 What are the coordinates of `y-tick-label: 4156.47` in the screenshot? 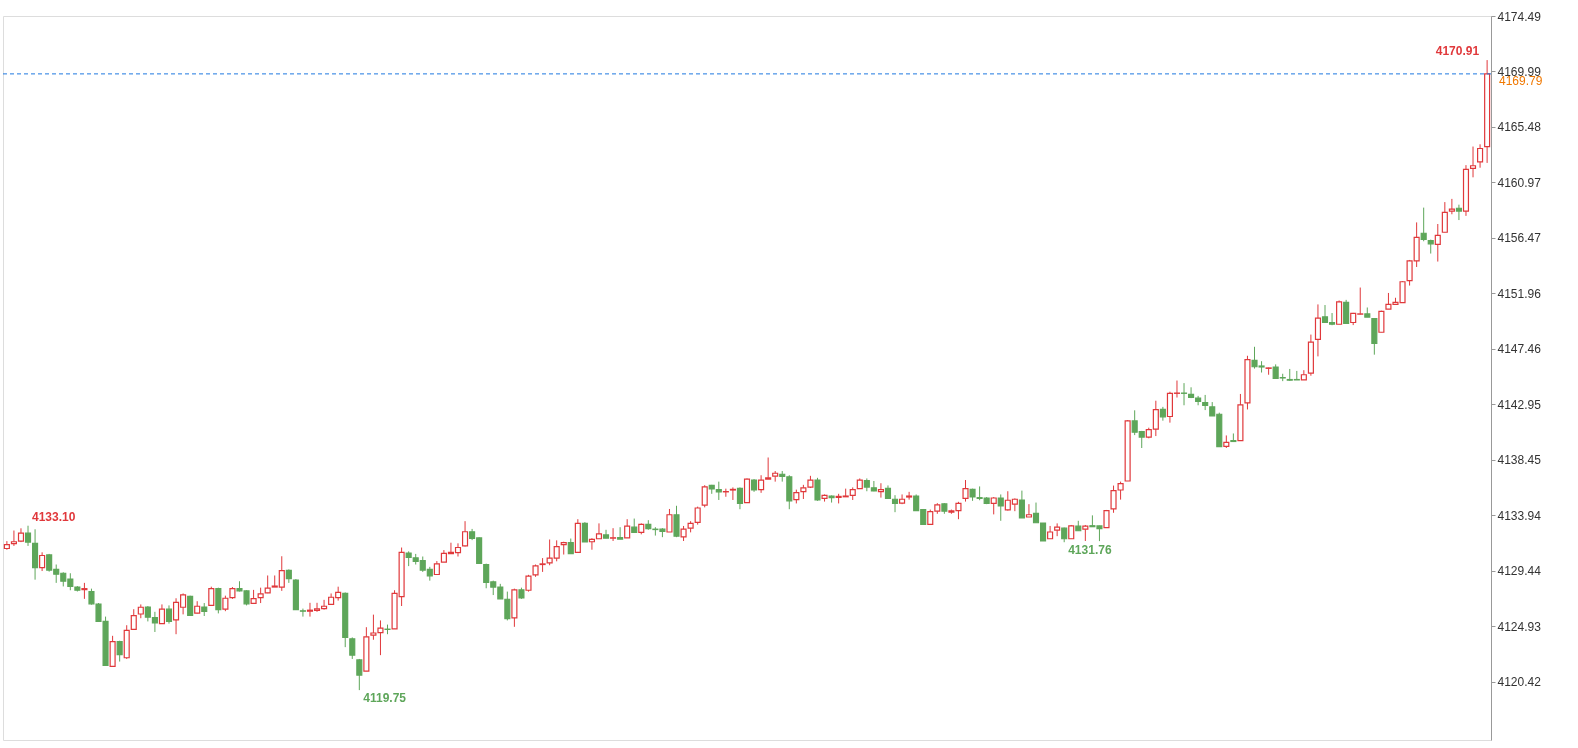 It's located at (1519, 238).